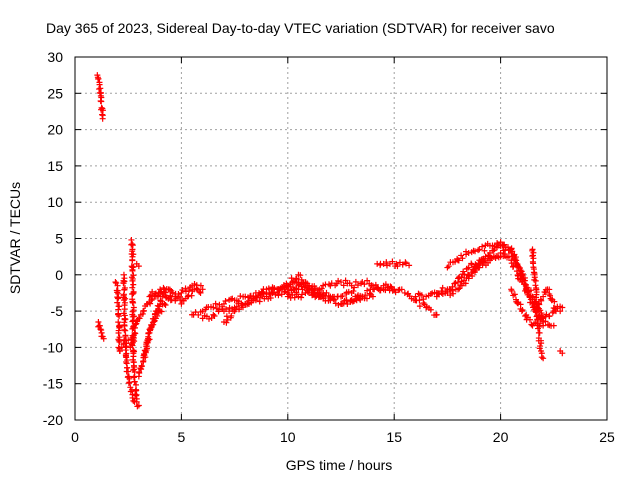 This screenshot has width=640, height=480. What do you see at coordinates (15, 238) in the screenshot?
I see `y-axis-label: SDTVAR / TECUs` at bounding box center [15, 238].